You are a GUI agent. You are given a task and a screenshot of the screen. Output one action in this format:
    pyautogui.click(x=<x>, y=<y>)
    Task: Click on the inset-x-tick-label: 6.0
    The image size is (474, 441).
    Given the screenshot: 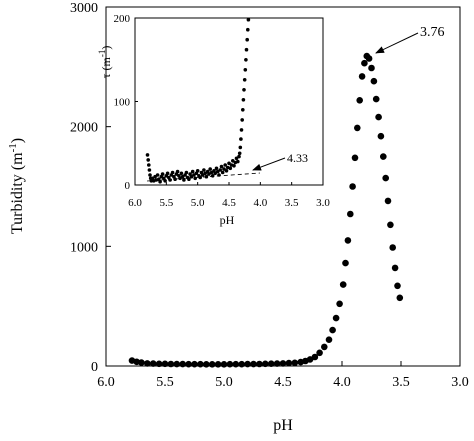 What is the action you would take?
    pyautogui.click(x=135, y=203)
    